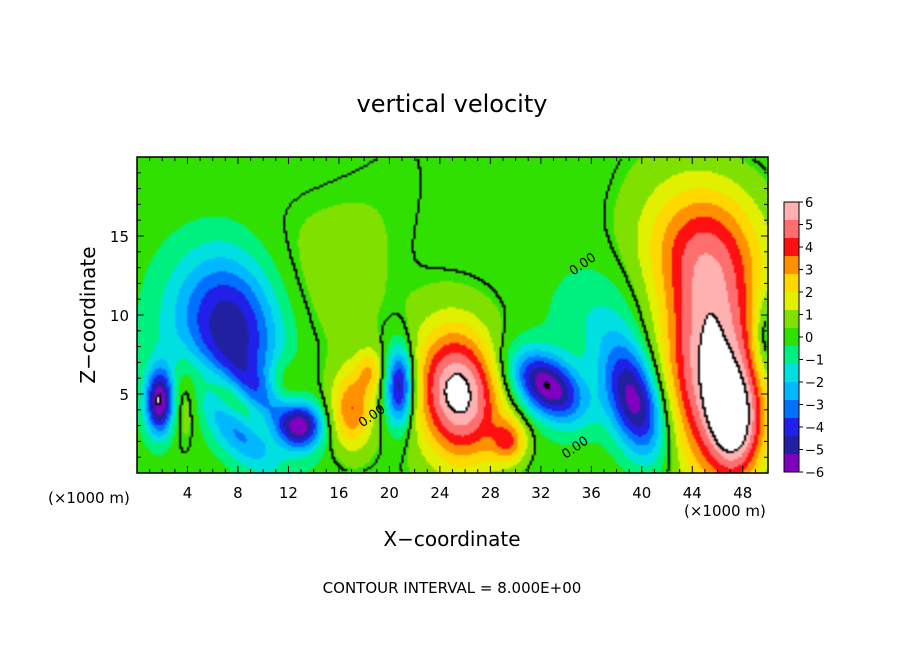 The width and height of the screenshot is (904, 654). Describe the element at coordinates (814, 361) in the screenshot. I see `colorbar-tick-label: −1` at that location.